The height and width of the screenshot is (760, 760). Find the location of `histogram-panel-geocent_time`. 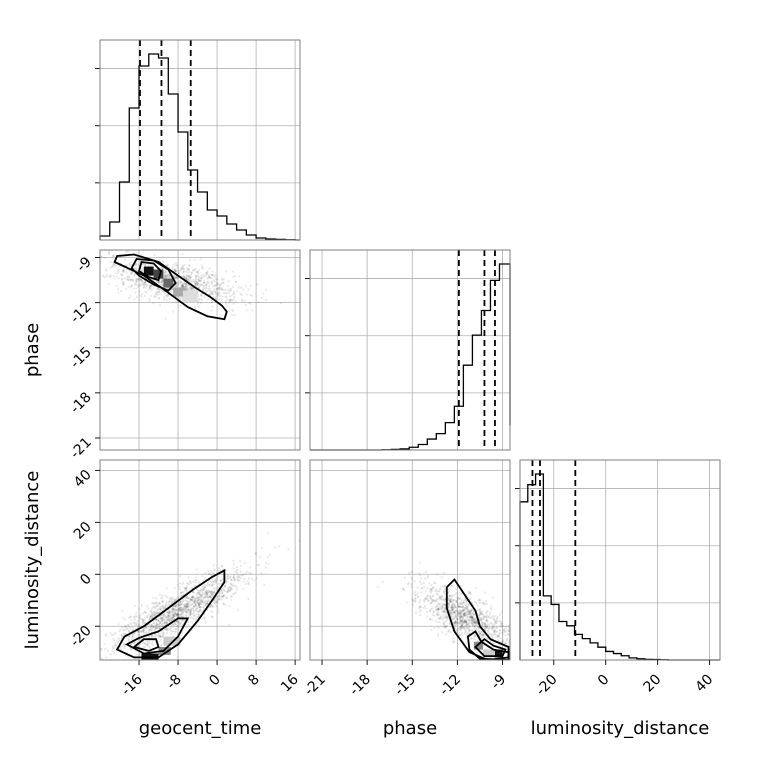

histogram-panel-geocent_time is located at coordinates (198, 140).